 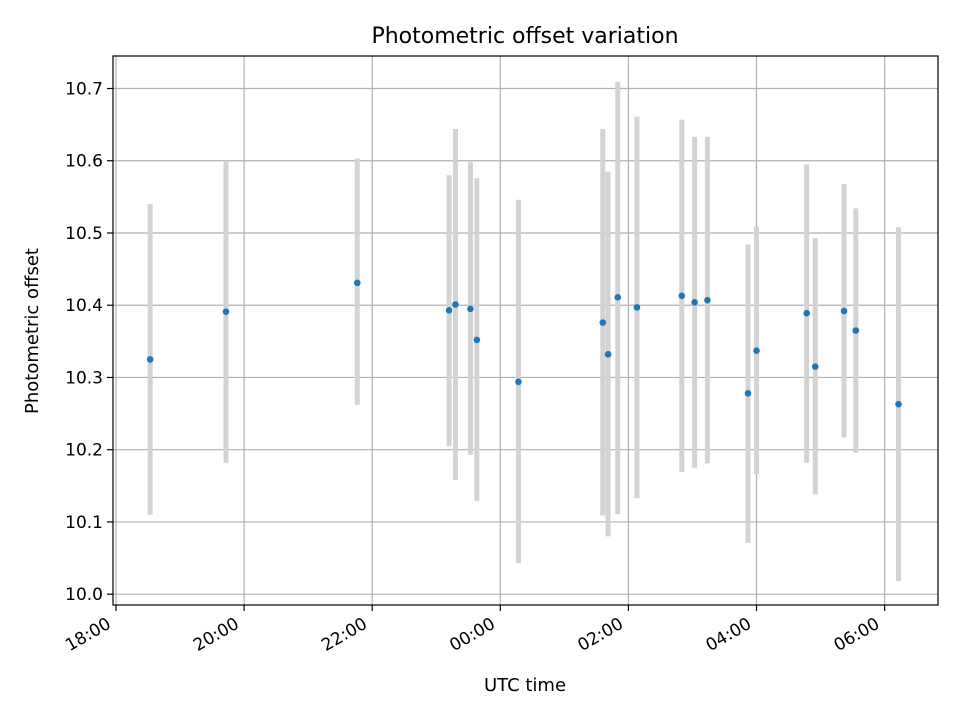 I want to click on x-axis-label: UTC time, so click(x=525, y=685).